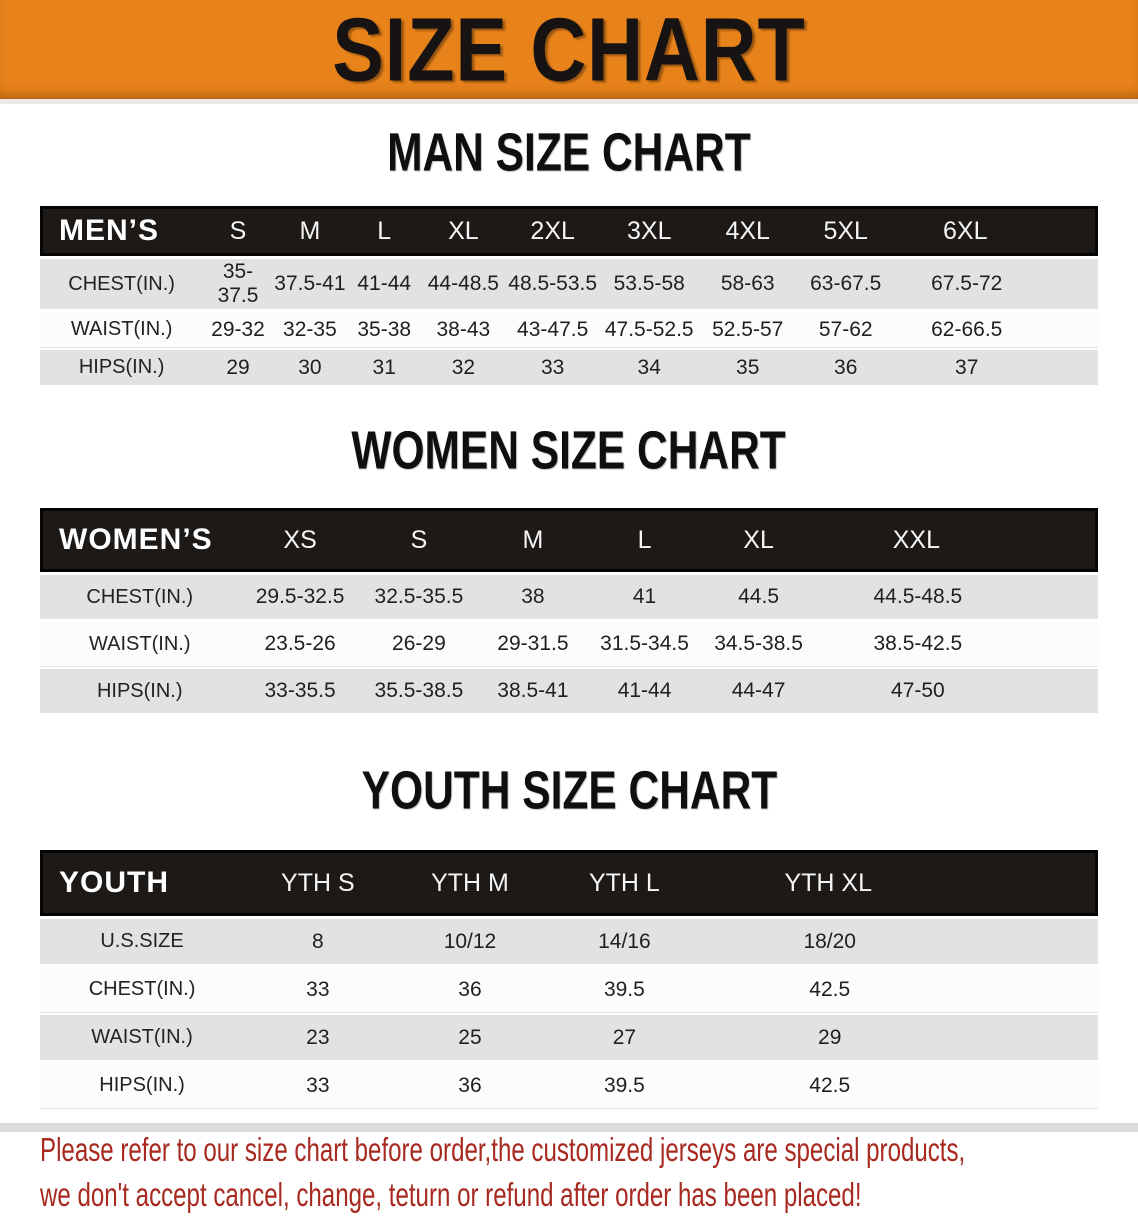  What do you see at coordinates (318, 941) in the screenshot?
I see `data-cell: 8` at bounding box center [318, 941].